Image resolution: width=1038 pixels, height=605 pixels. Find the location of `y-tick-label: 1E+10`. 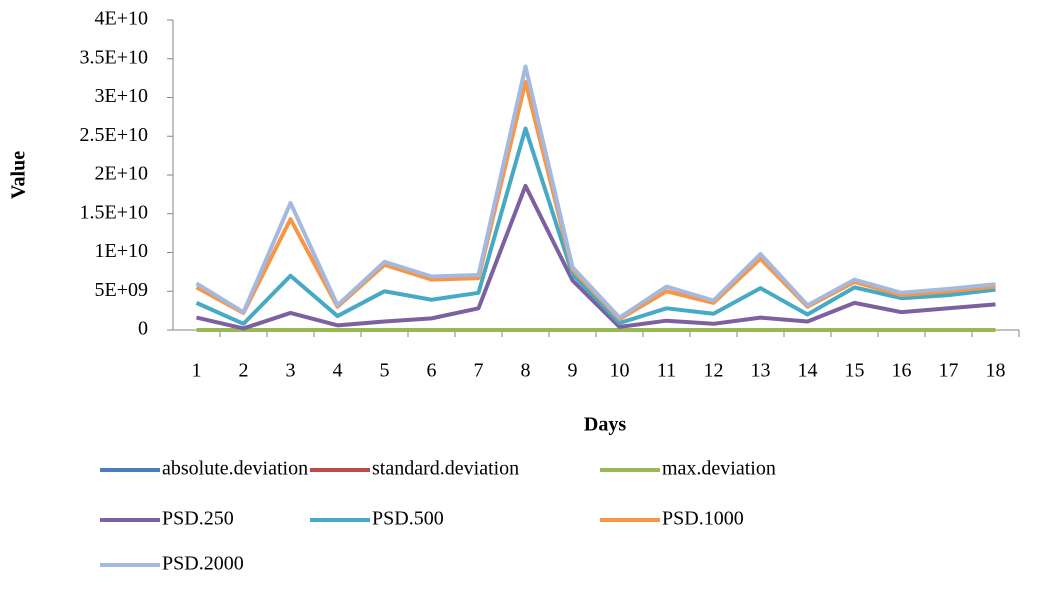

y-tick-label: 1E+10 is located at coordinates (122, 251).